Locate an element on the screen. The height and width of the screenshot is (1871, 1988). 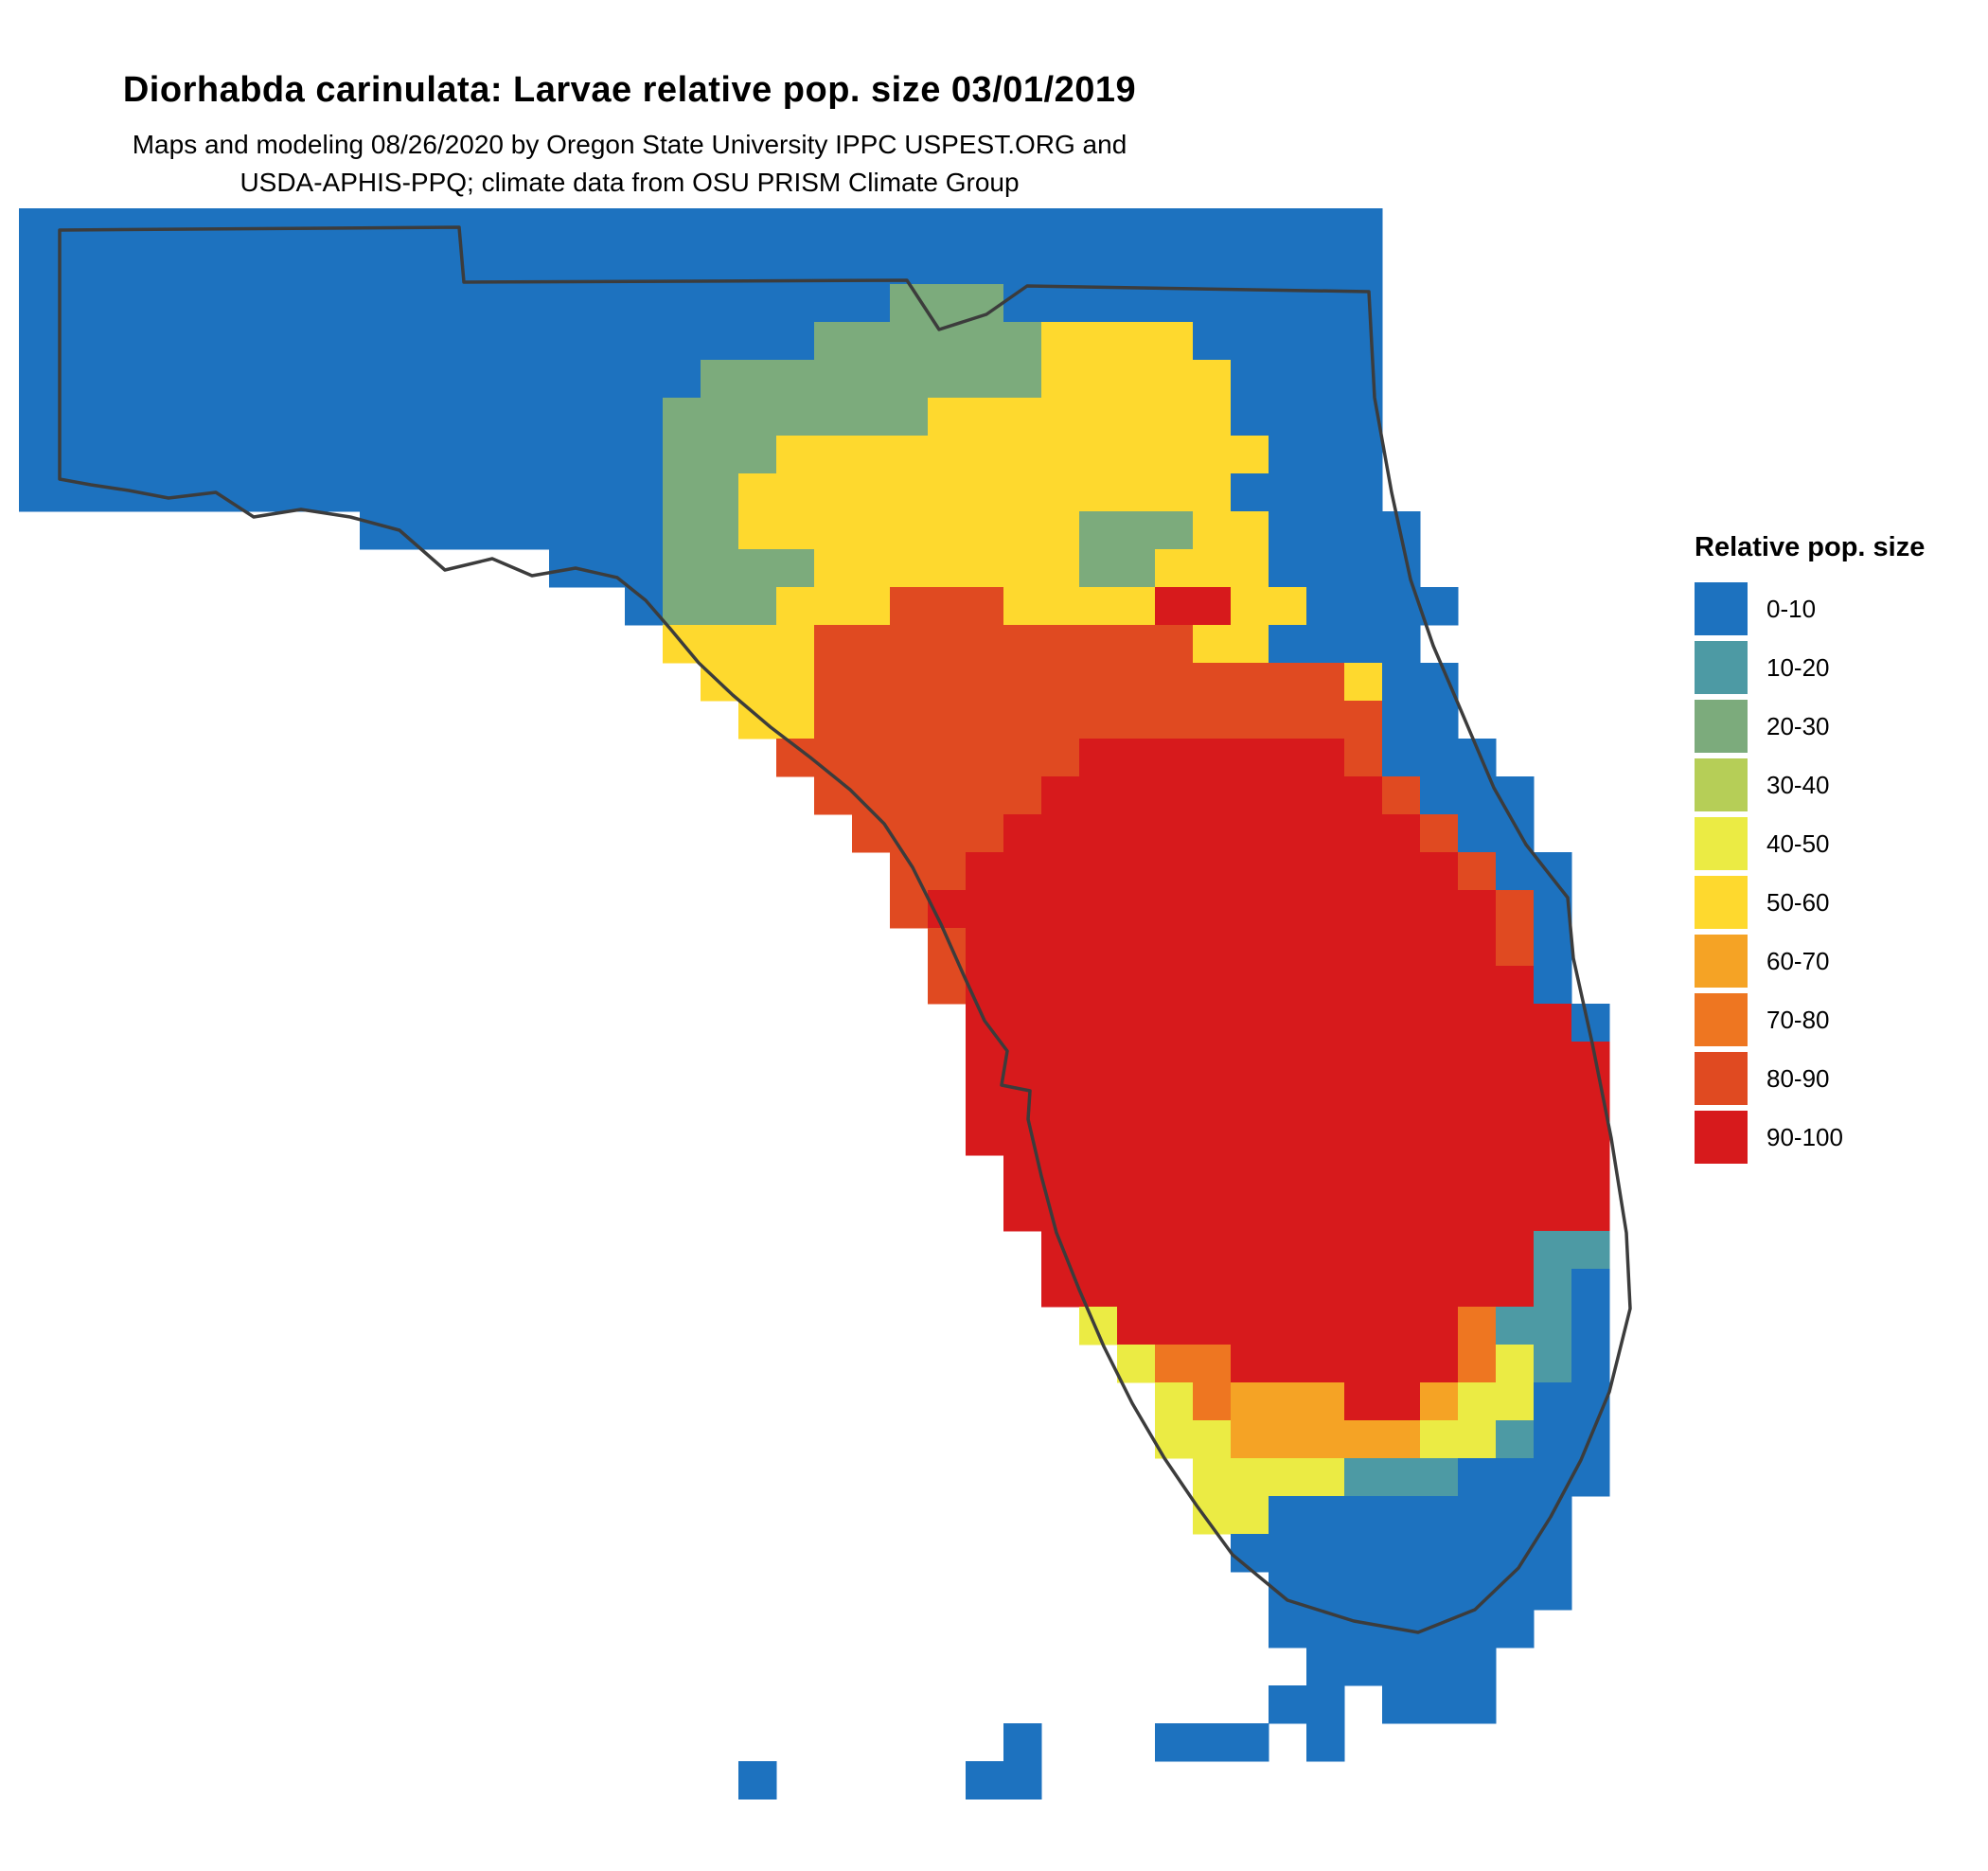
legend-item: 70-80 is located at coordinates (1810, 1019).